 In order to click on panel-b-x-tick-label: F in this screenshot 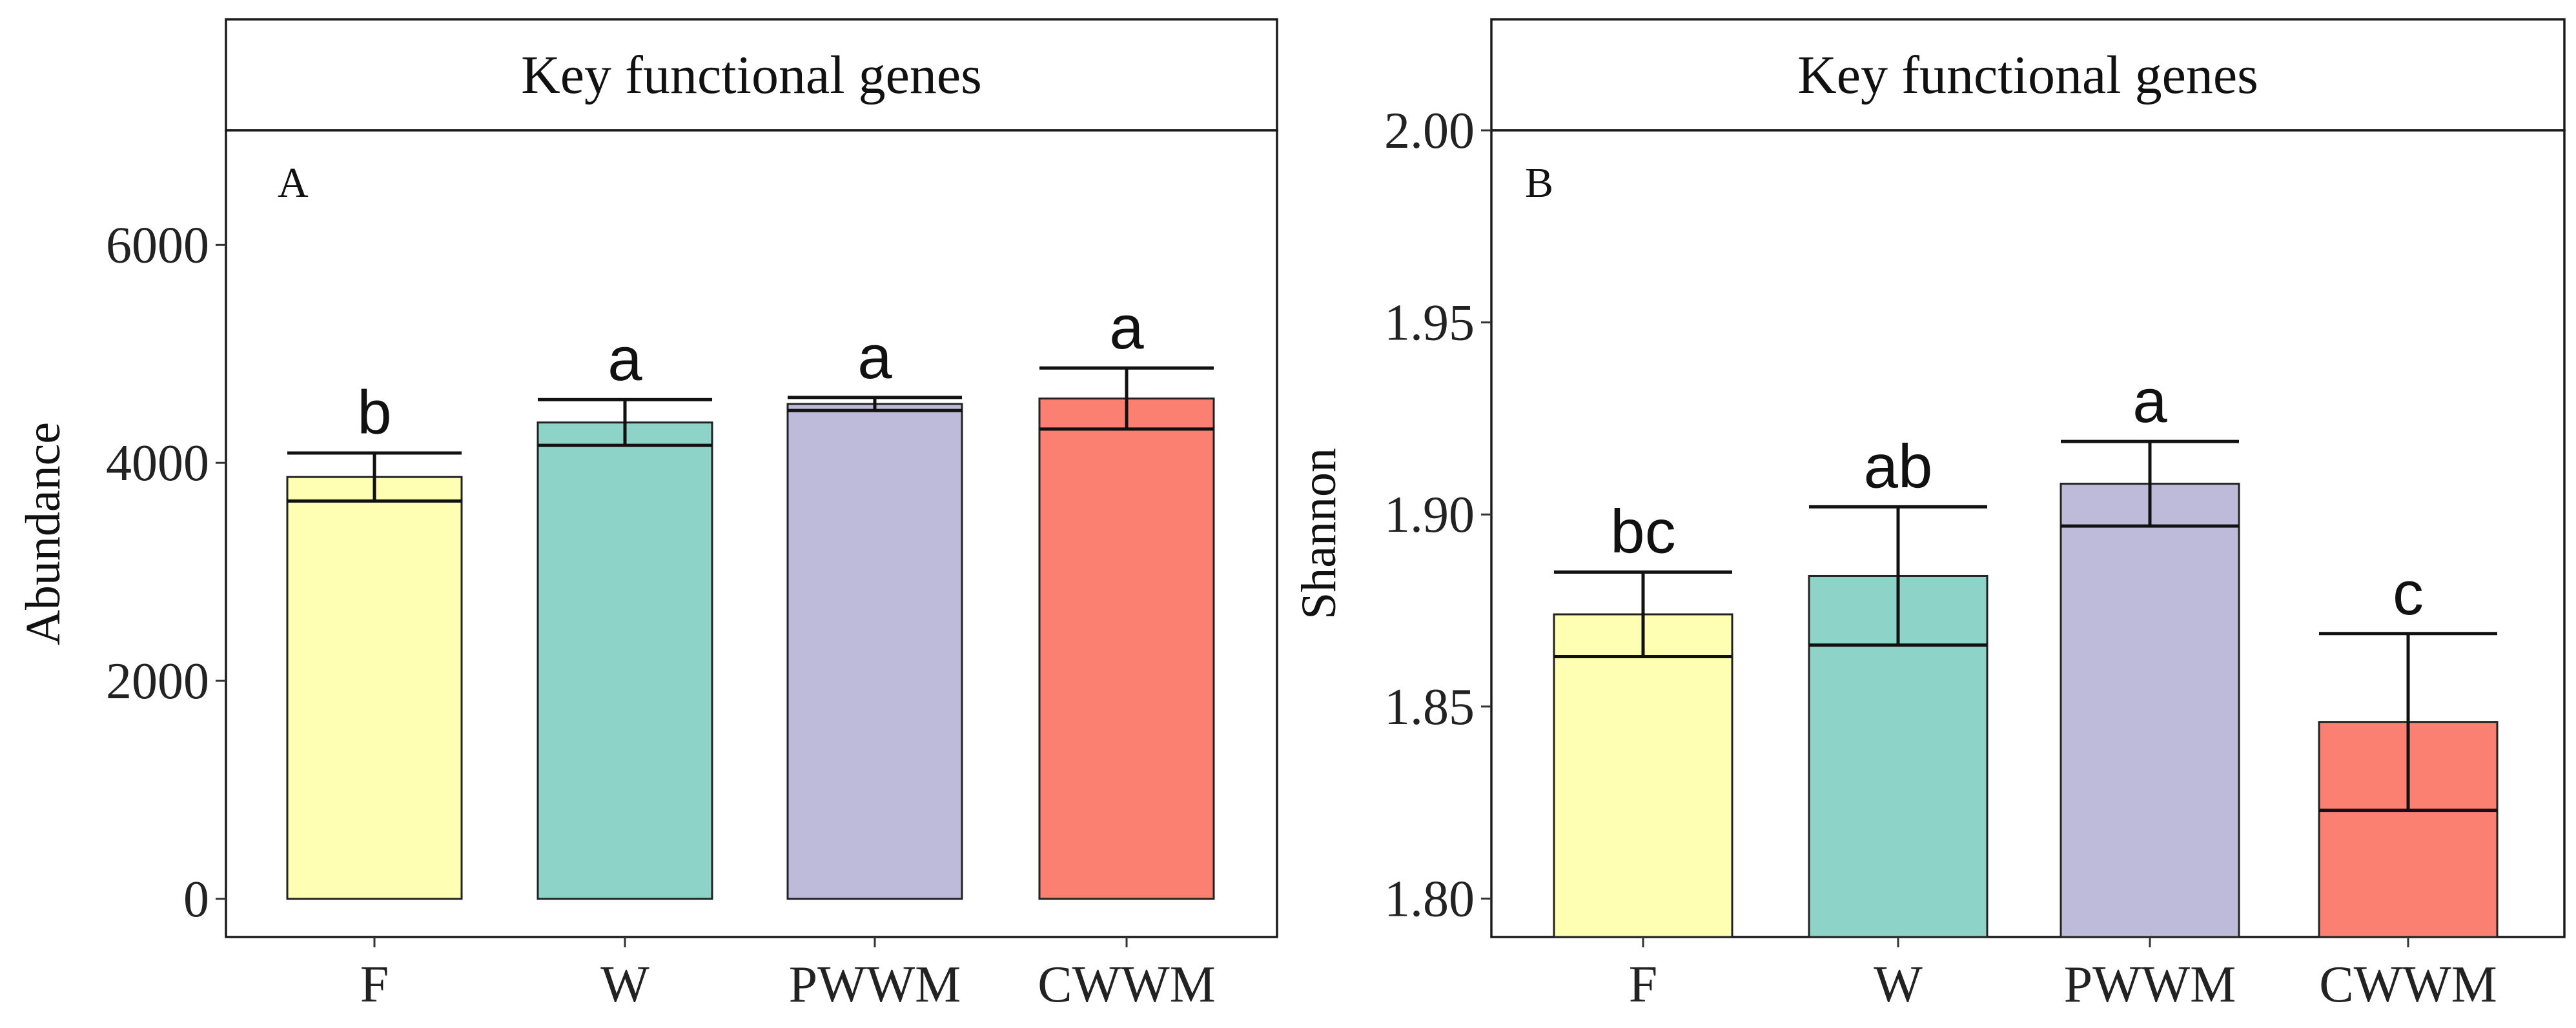, I will do `click(1644, 984)`.